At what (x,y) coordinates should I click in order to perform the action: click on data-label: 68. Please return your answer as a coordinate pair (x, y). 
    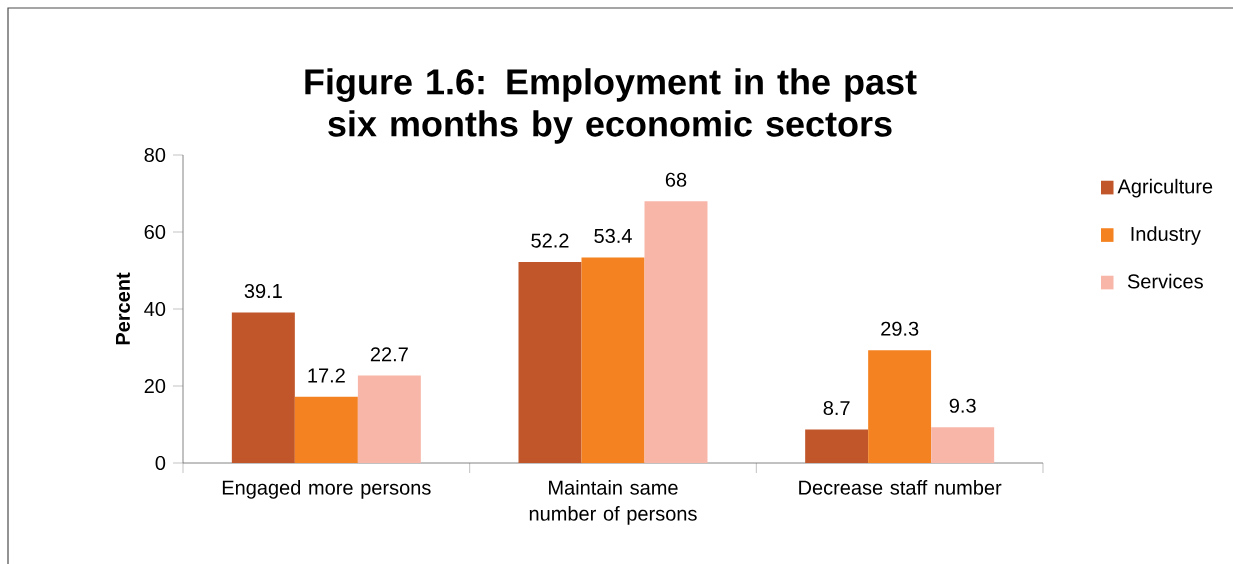
    Looking at the image, I should click on (676, 179).